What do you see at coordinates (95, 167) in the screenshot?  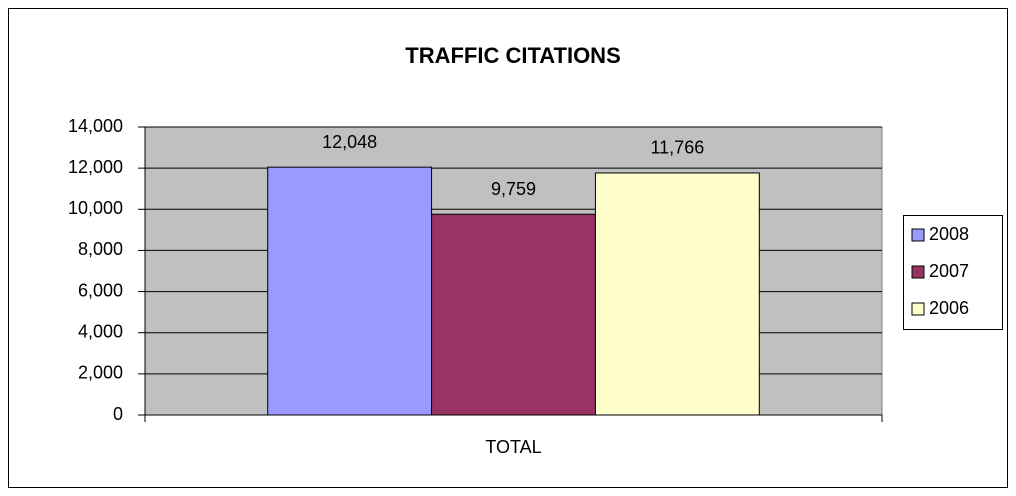 I see `y-tick-label: 12,000` at bounding box center [95, 167].